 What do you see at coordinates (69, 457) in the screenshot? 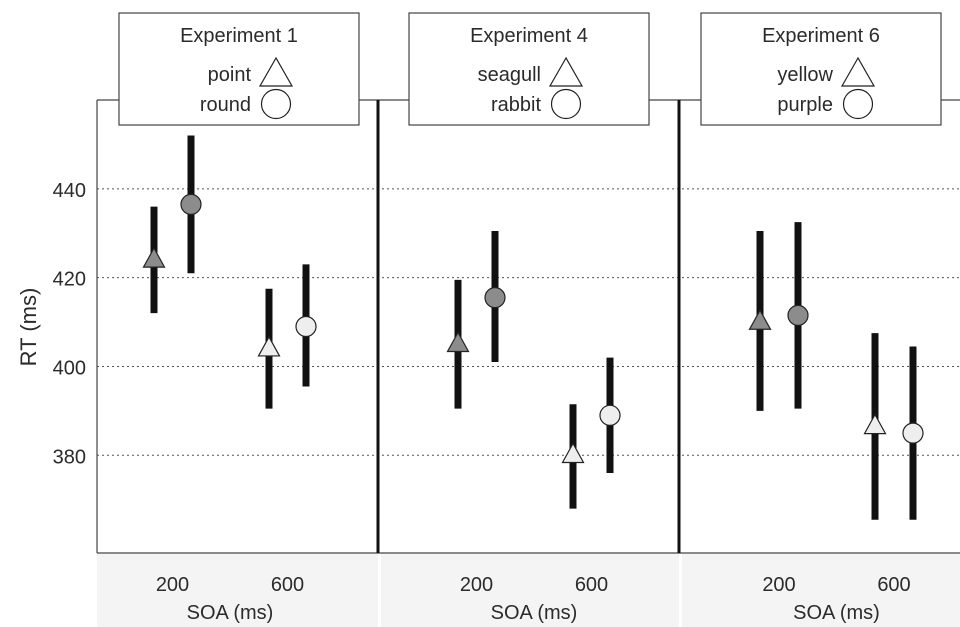
I see `y-tick-label: 380` at bounding box center [69, 457].